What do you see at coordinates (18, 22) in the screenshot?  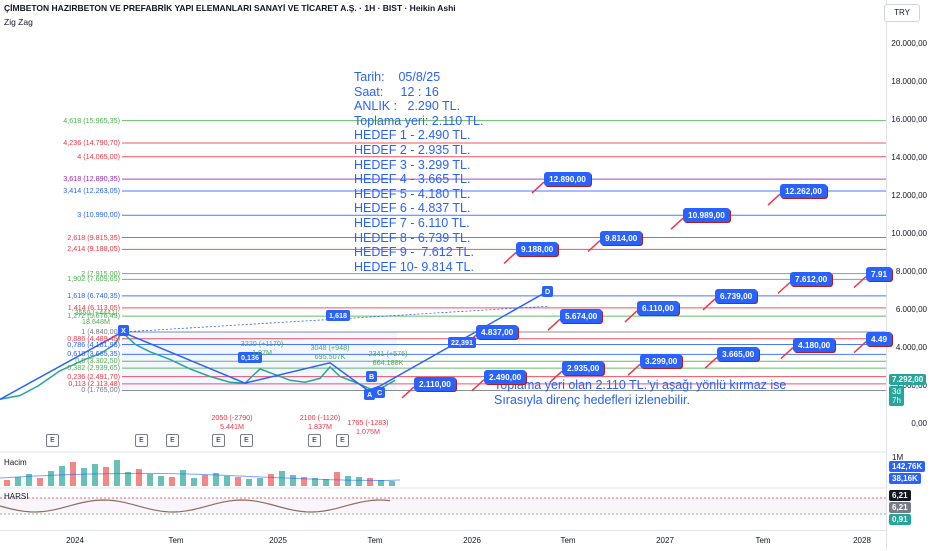 I see `indicator-label: Zig Zag` at bounding box center [18, 22].